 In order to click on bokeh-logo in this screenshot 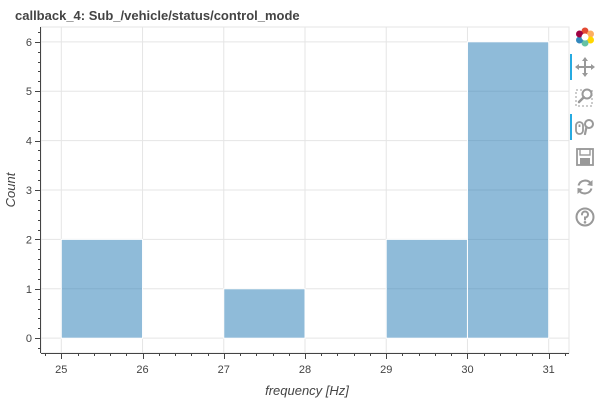, I will do `click(585, 37)`.